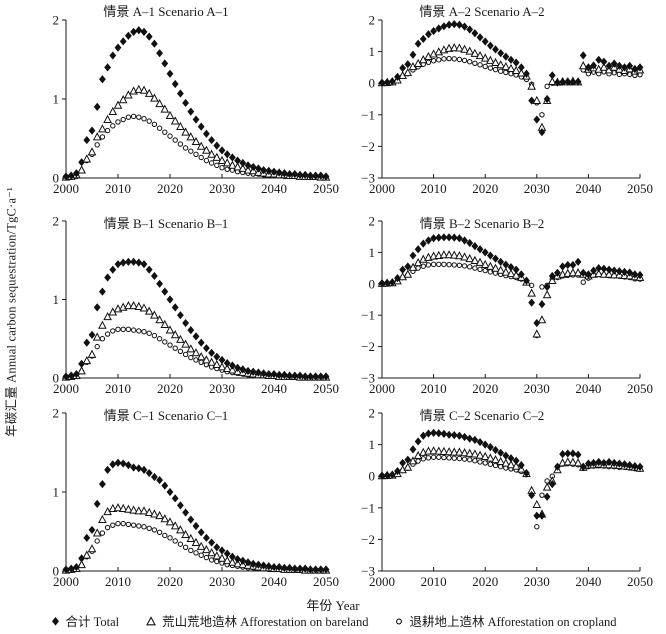 The width and height of the screenshot is (666, 634). What do you see at coordinates (165, 11) in the screenshot?
I see `chart-title: 情景 A–1 Scenario A–1` at bounding box center [165, 11].